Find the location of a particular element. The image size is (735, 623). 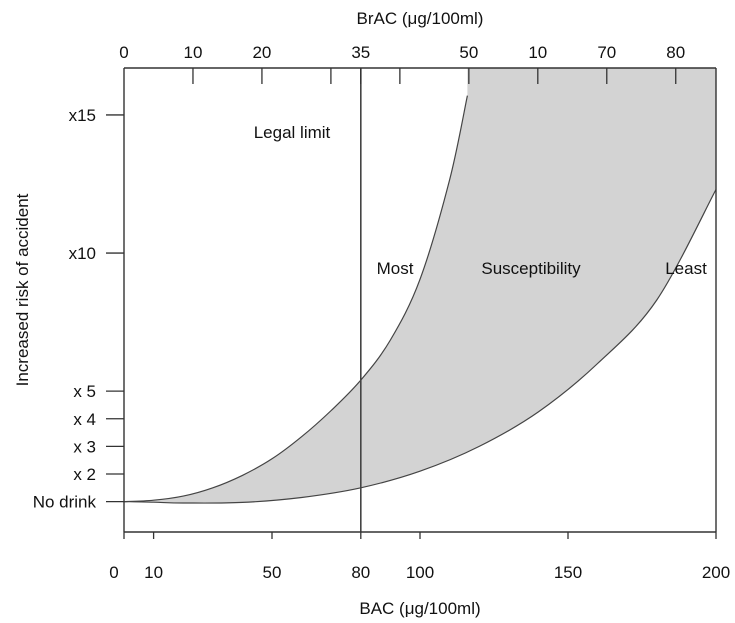

x2-tick-label: 35 is located at coordinates (360, 52).